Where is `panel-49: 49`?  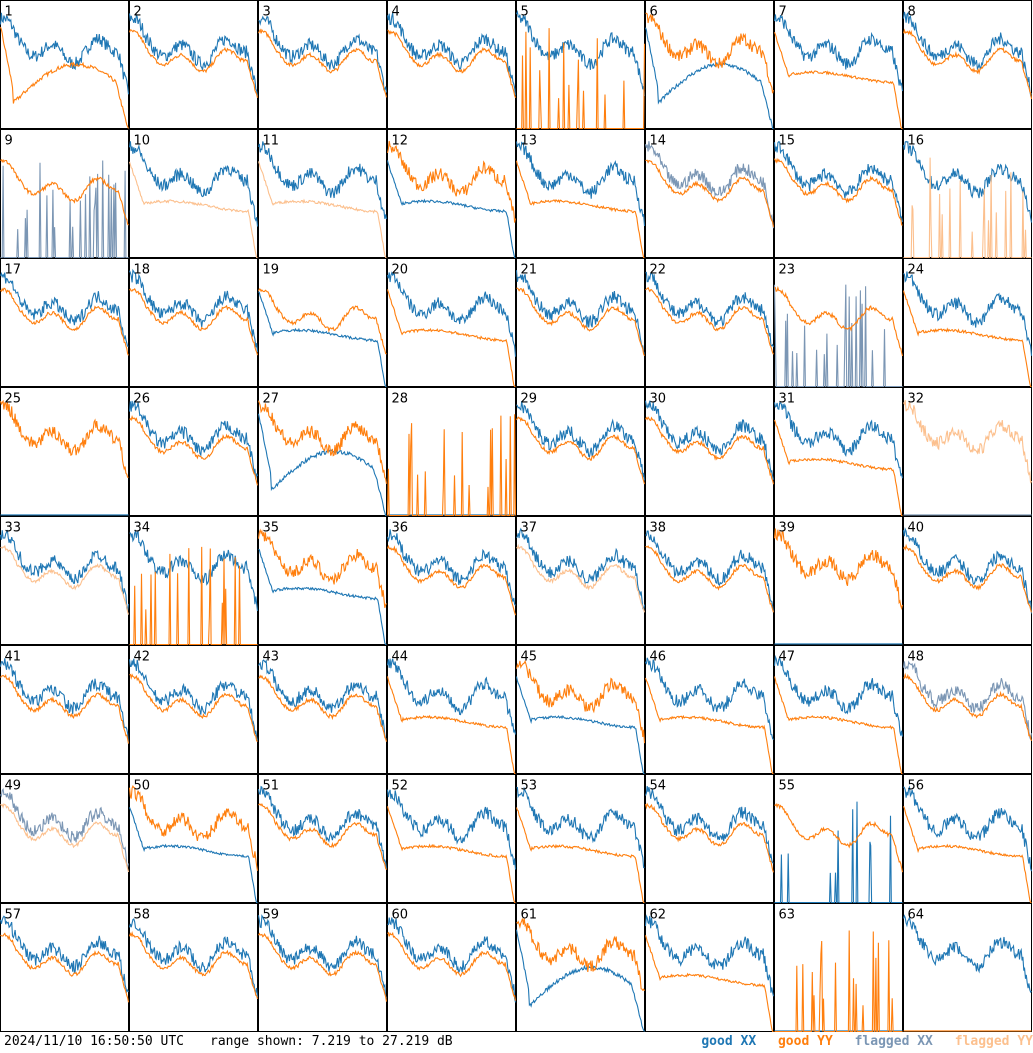 panel-49: 49 is located at coordinates (65, 838).